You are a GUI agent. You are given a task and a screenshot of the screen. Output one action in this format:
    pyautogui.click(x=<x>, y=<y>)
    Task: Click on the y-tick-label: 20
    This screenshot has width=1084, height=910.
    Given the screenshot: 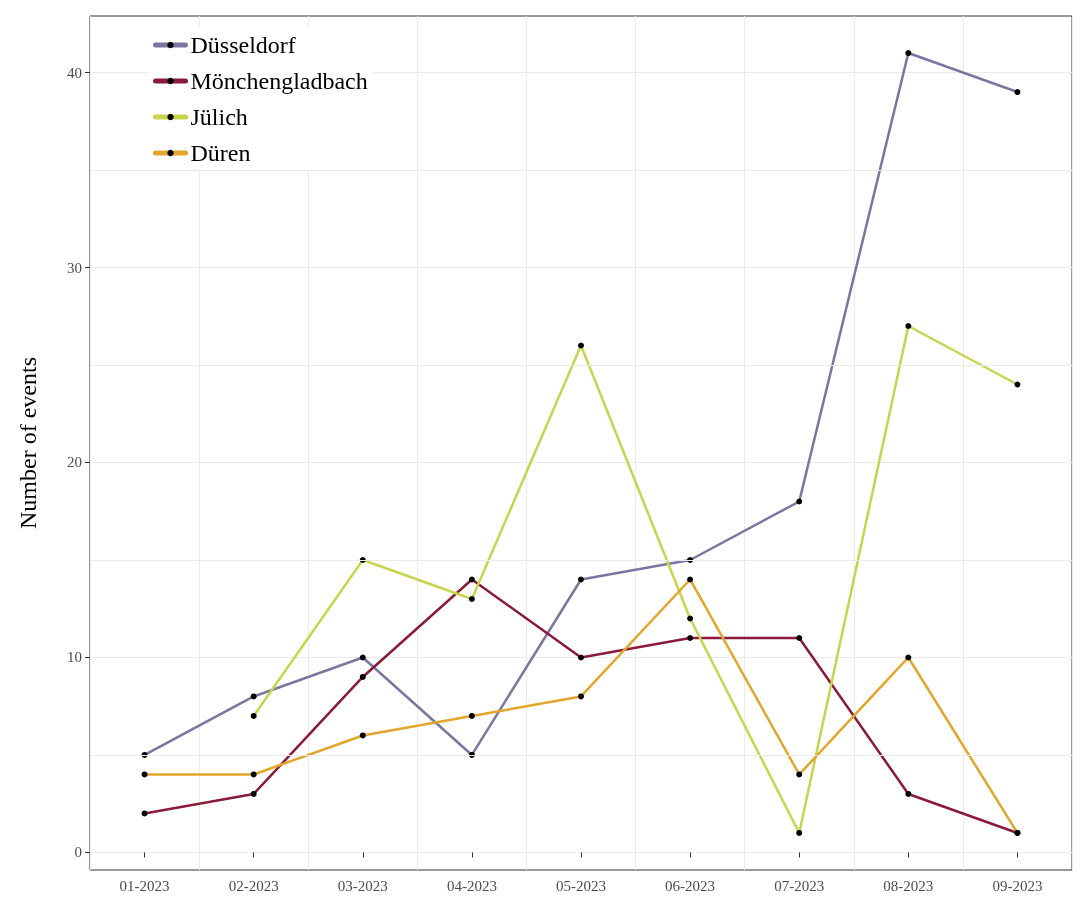 What is the action you would take?
    pyautogui.click(x=74, y=462)
    